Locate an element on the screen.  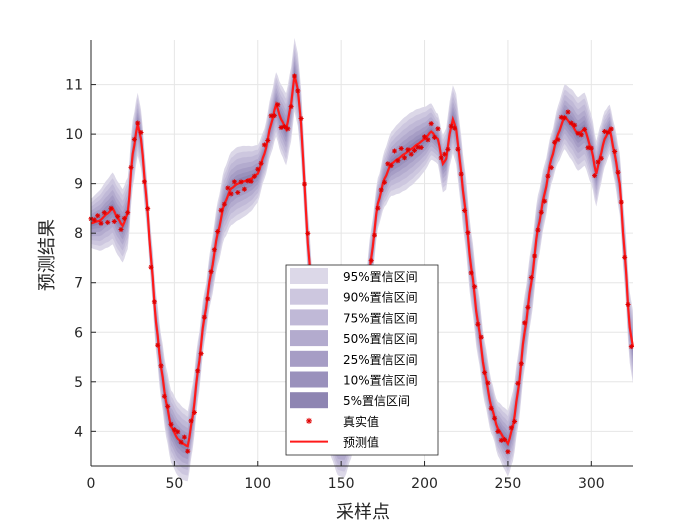
legend-label: 25%置信区间 is located at coordinates (380, 360).